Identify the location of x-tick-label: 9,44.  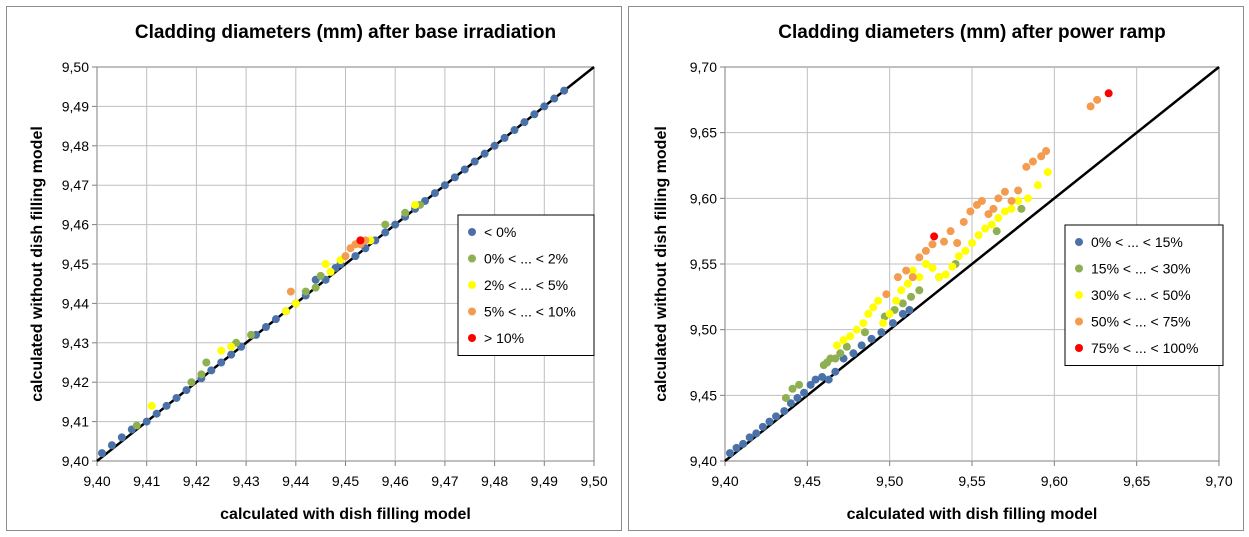
(295, 481).